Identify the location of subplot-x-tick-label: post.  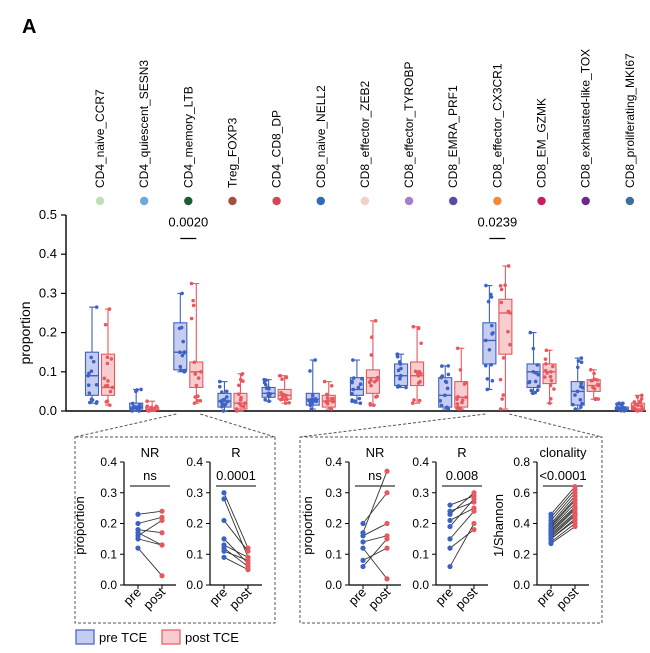
(466, 598).